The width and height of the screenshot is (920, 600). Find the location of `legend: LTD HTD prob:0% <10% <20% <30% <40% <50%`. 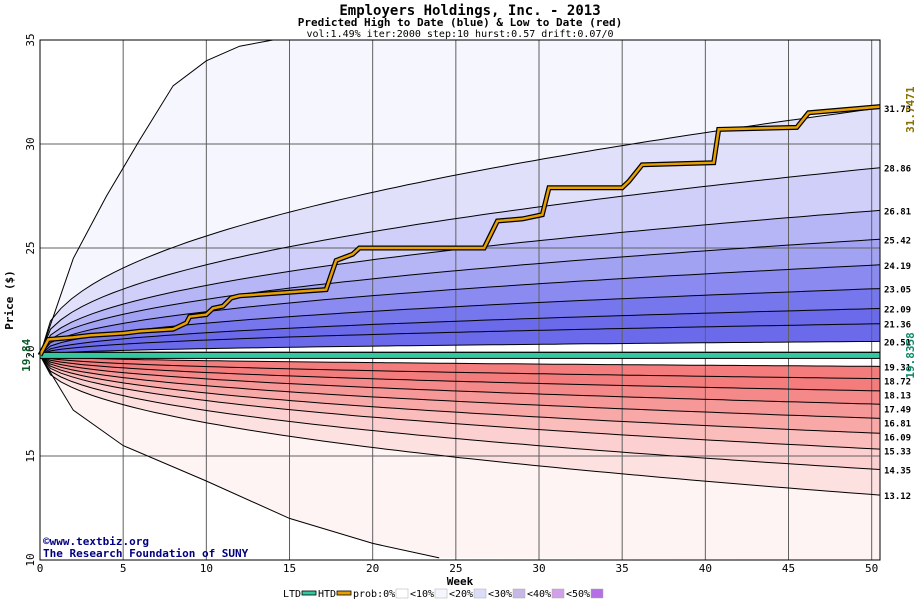

legend: LTD HTD prob:0% <10% <20% <30% <40% <50% is located at coordinates (443, 594).